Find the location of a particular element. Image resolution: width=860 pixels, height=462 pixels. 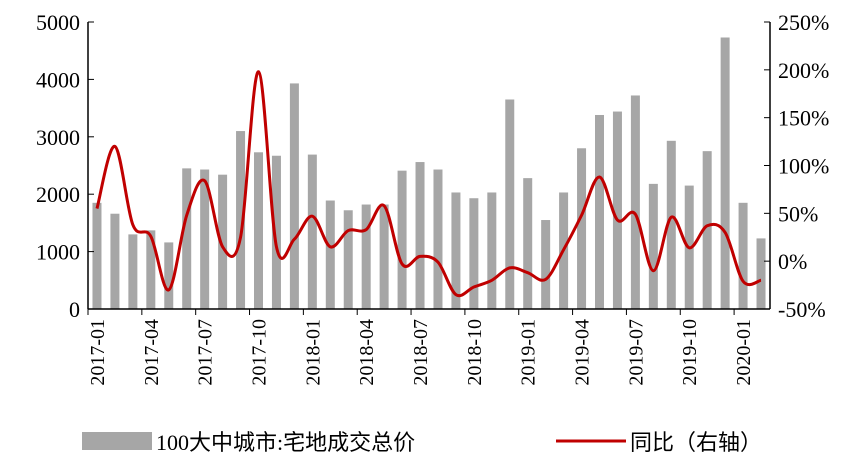

x-tick-label: 2020-01 is located at coordinates (744, 352).